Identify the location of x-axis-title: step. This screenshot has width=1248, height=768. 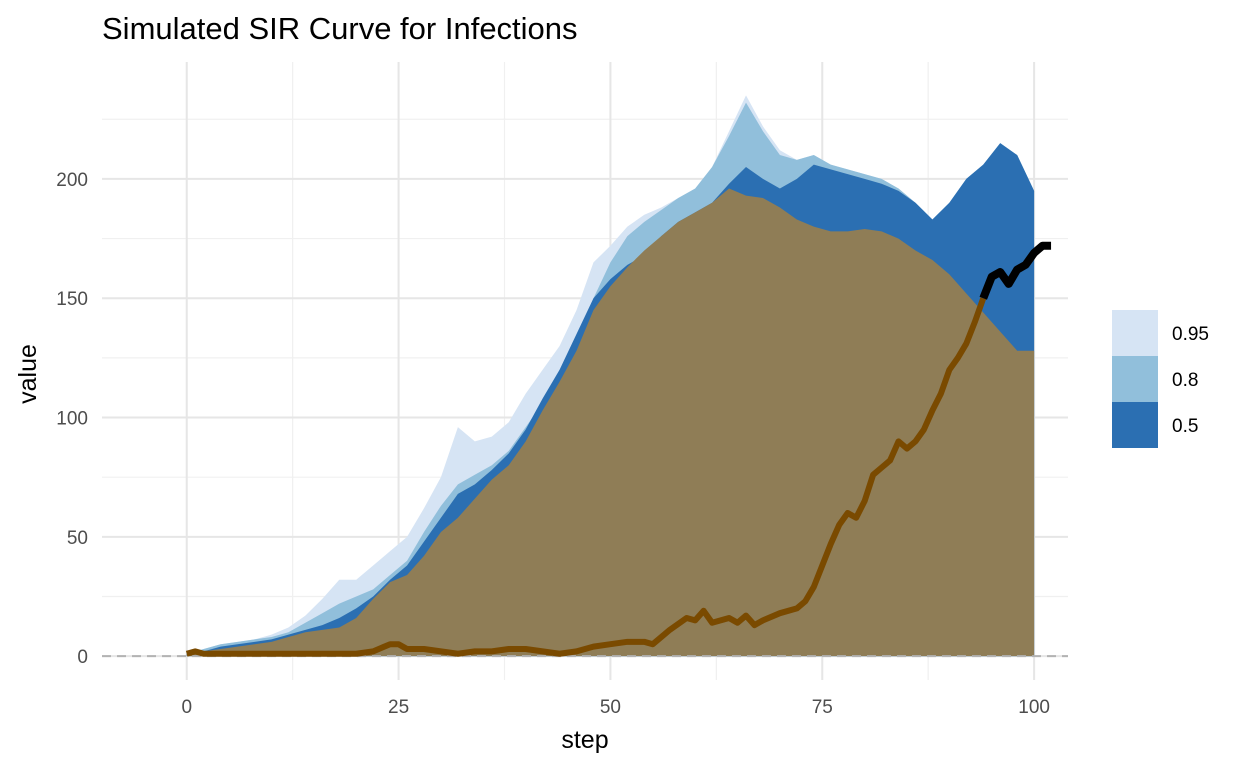
(584, 740).